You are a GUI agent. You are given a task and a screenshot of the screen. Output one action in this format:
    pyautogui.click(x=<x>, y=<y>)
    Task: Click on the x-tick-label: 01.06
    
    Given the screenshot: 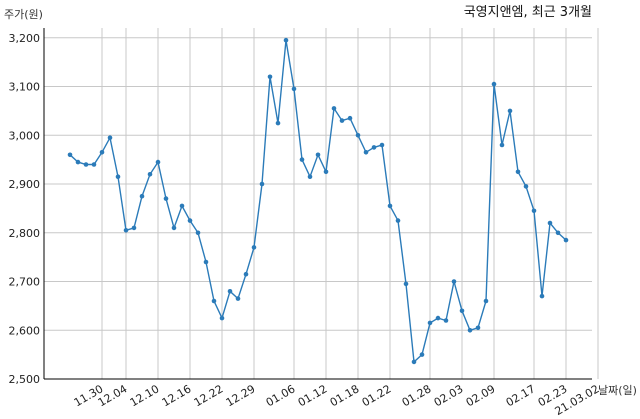 What is the action you would take?
    pyautogui.click(x=281, y=395)
    